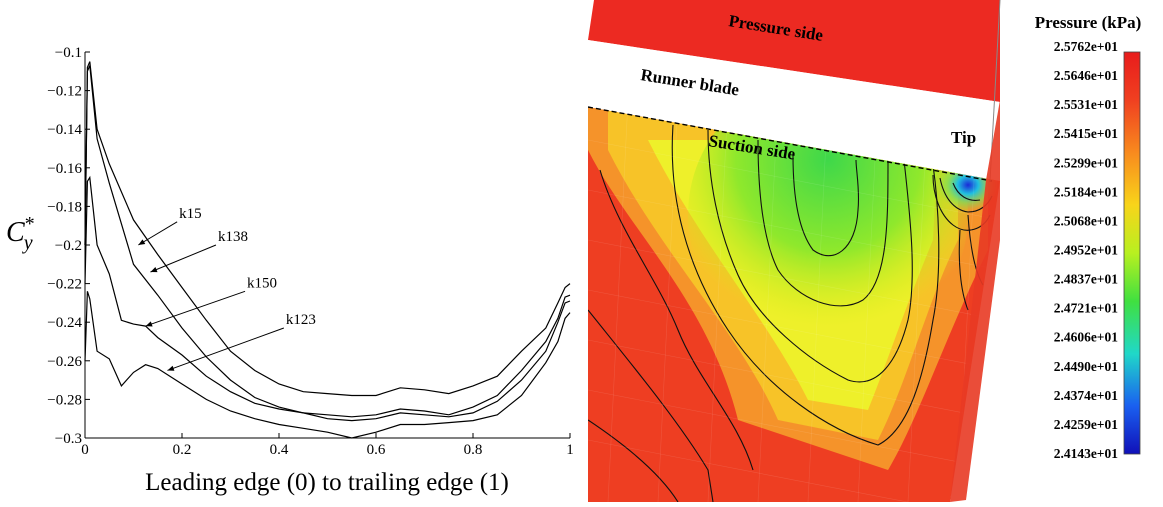  I want to click on pressure-side-region, so click(794, 51).